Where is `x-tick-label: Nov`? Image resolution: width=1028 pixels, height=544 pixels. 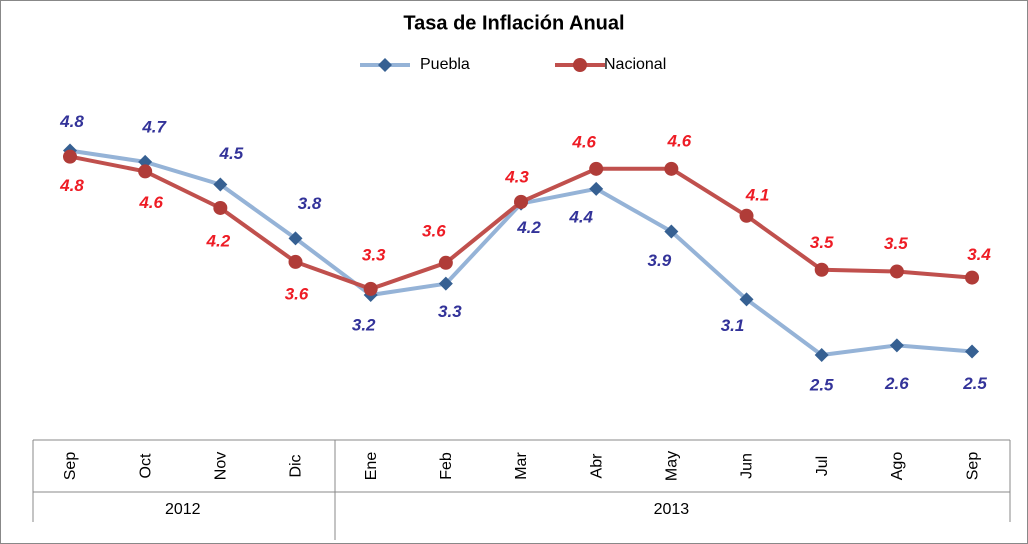 x-tick-label: Nov is located at coordinates (221, 466).